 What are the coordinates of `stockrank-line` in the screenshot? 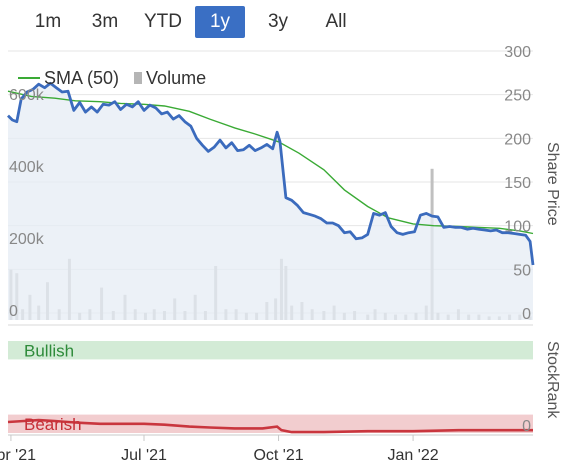 It's located at (270, 426).